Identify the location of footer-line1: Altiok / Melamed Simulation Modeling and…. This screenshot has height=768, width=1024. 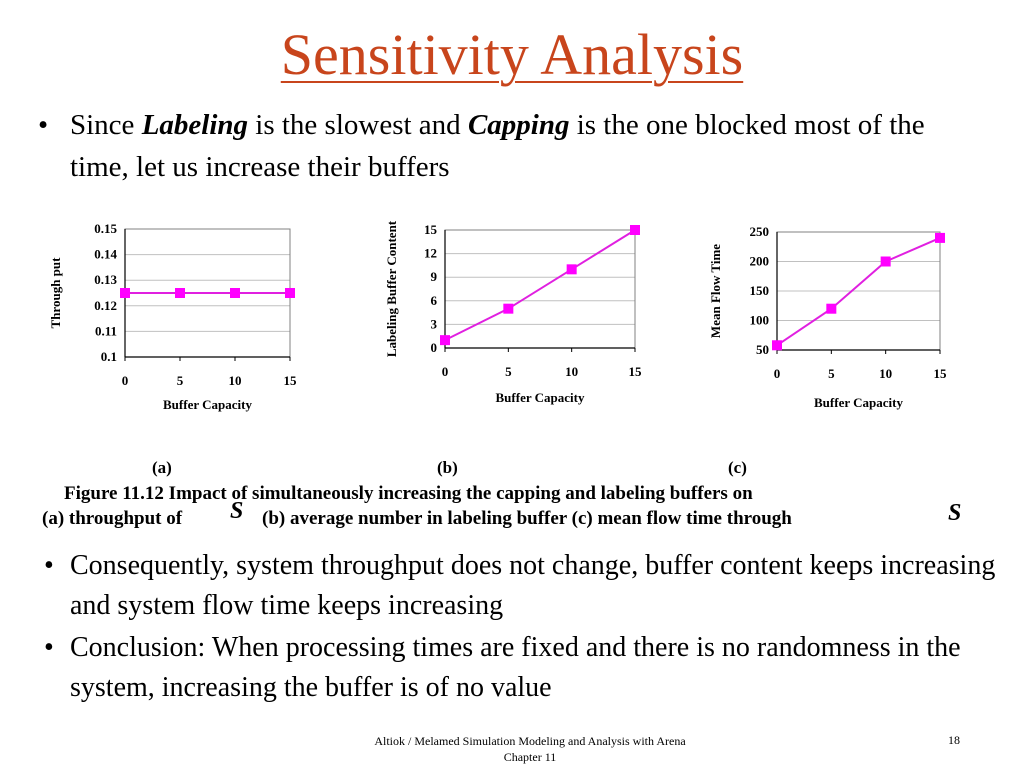
(530, 741).